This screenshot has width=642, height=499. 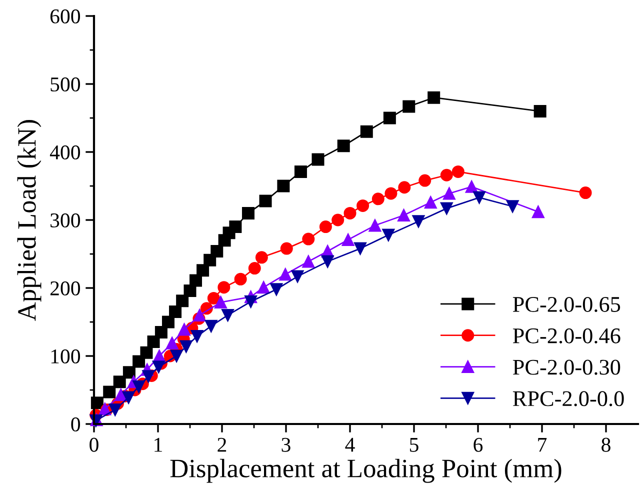 What do you see at coordinates (65, 16) in the screenshot?
I see `y-tick-label: 600` at bounding box center [65, 16].